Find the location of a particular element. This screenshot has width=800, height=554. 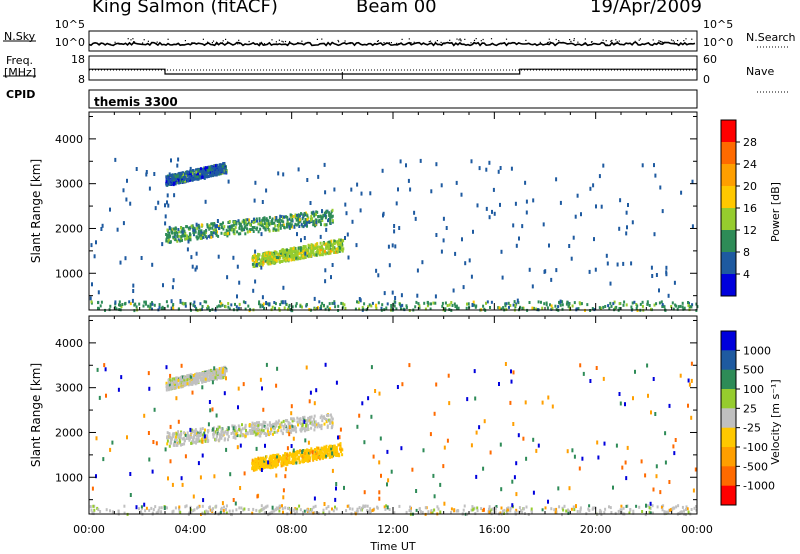

power-colorbar-label: 4 is located at coordinates (746, 274).